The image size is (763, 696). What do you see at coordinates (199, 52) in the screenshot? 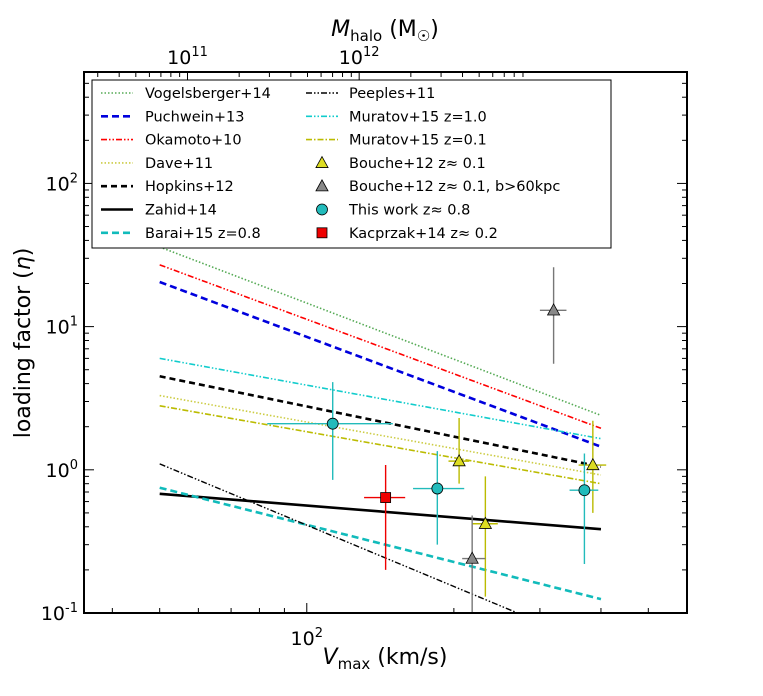
I see `tick-exponent: 11` at bounding box center [199, 52].